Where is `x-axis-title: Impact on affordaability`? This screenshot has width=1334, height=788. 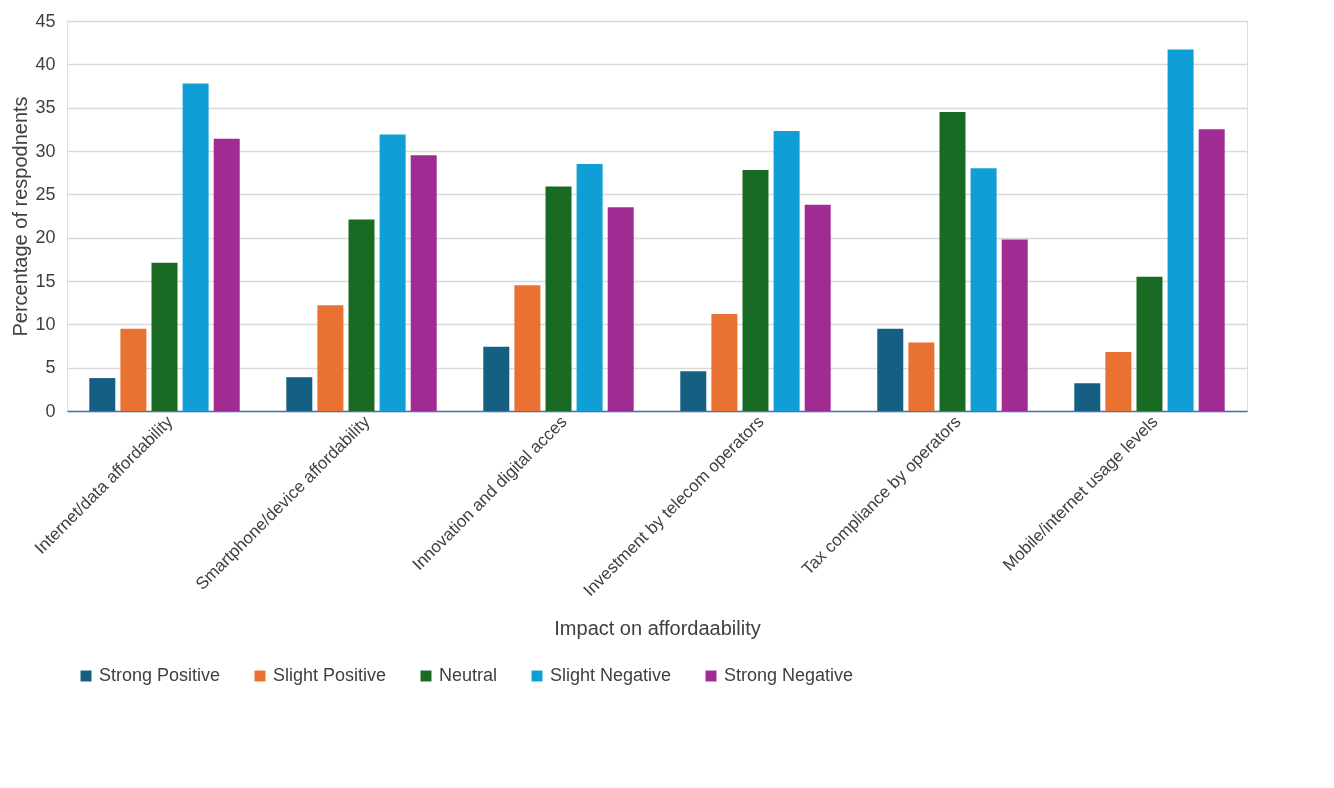
x-axis-title: Impact on affordaability is located at coordinates (657, 628).